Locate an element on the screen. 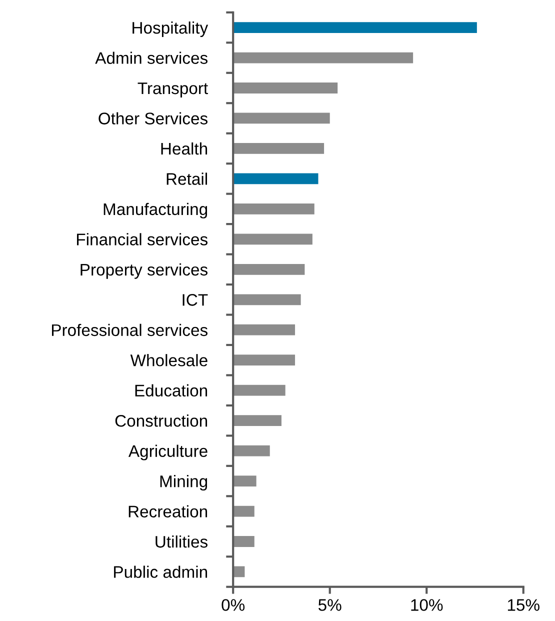 The height and width of the screenshot is (621, 555). x-tick-label: 0% is located at coordinates (233, 605).